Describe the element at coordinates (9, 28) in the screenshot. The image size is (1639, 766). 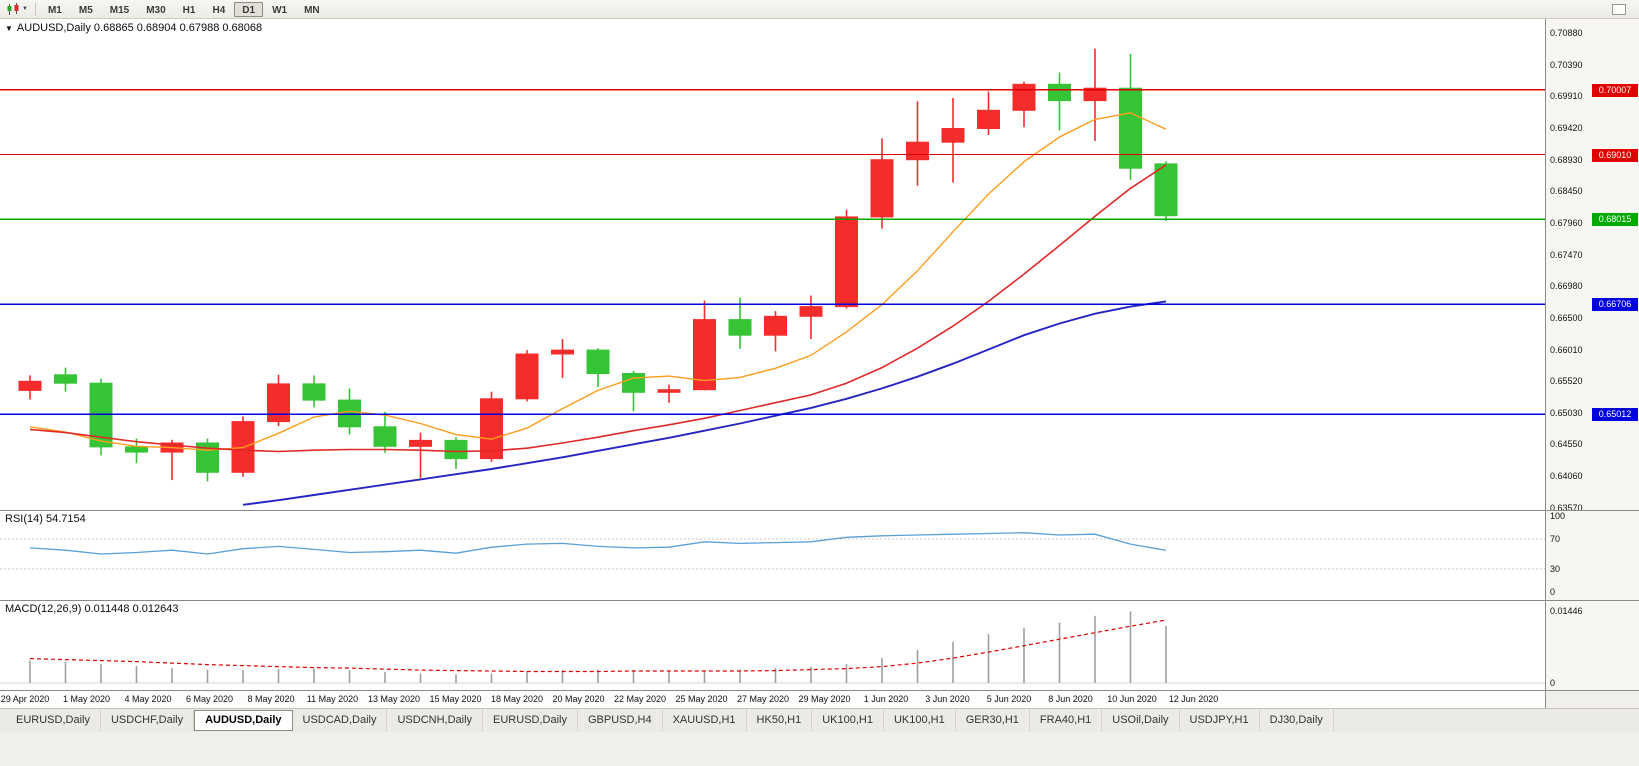
I see `chart-title-arrow-icon: ▼` at that location.